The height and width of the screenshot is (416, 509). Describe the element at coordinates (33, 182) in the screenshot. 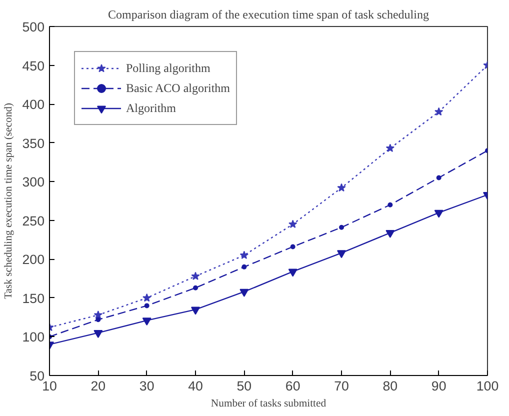

I see `y-tick-label: 300` at that location.